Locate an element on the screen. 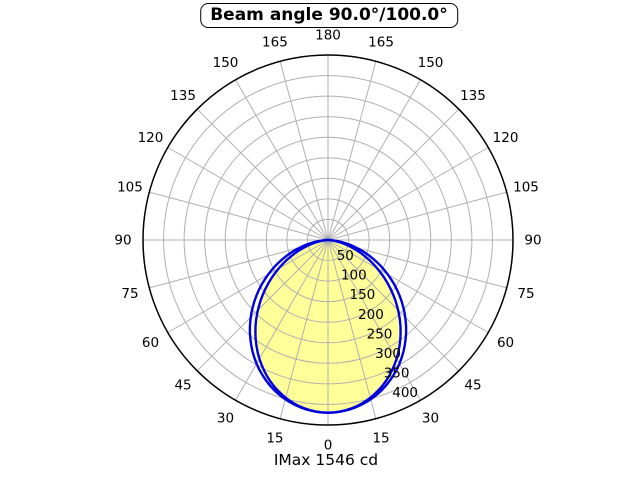  radial-tick-label: 100 is located at coordinates (354, 276).